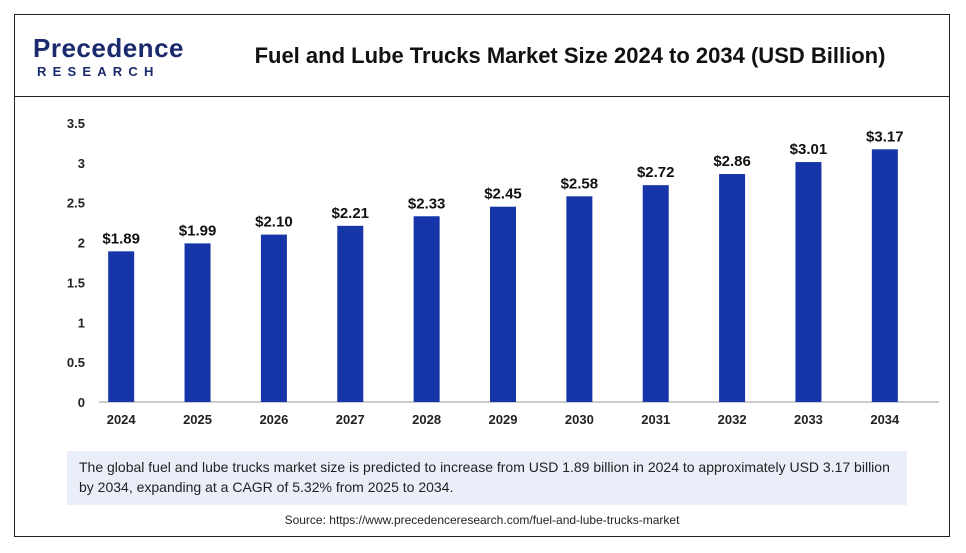 The image size is (966, 553). What do you see at coordinates (81, 243) in the screenshot?
I see `y-tick-label: 2` at bounding box center [81, 243].